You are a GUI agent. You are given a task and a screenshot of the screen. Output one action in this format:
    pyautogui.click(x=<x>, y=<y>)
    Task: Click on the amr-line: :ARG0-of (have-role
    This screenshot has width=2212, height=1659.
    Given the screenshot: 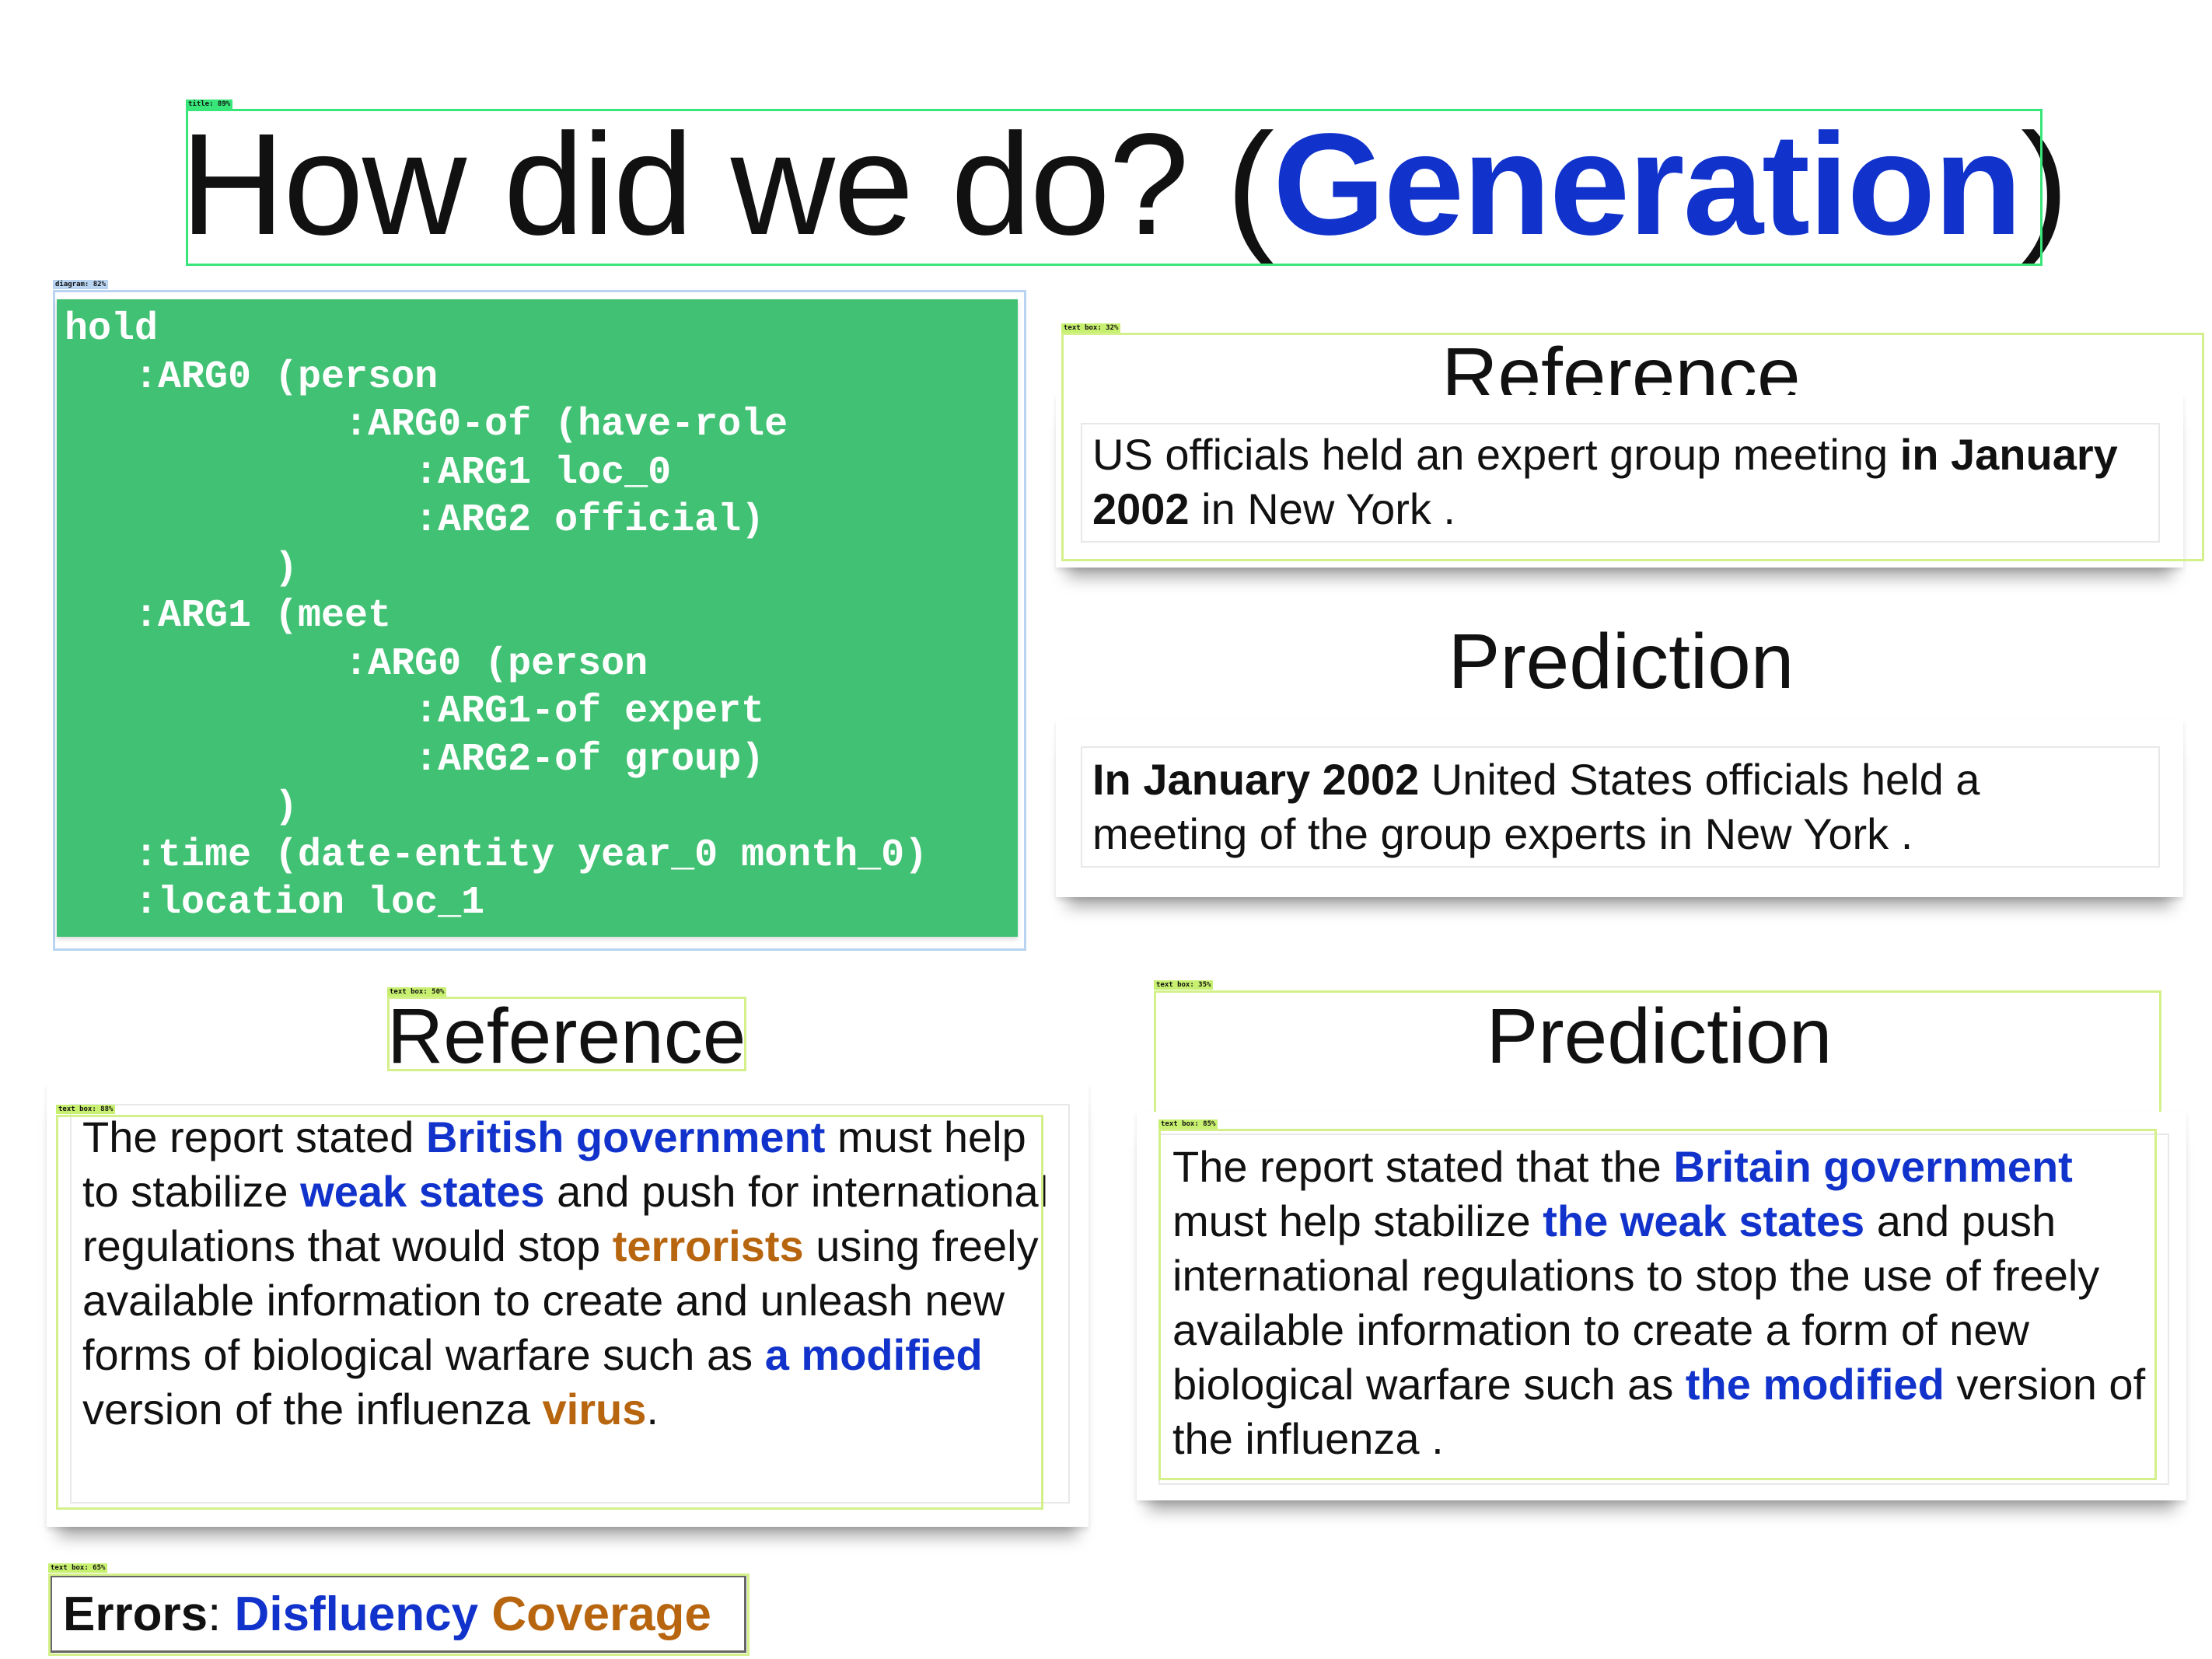 What is the action you would take?
    pyautogui.click(x=427, y=425)
    